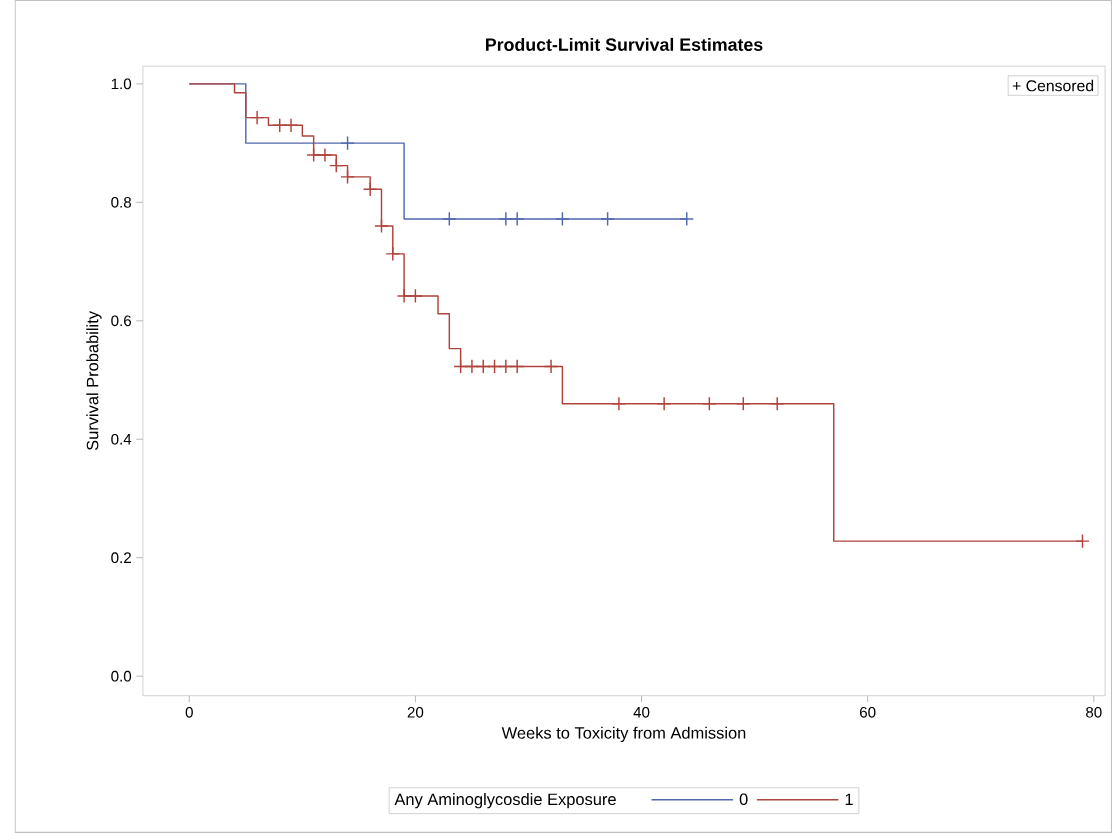 The width and height of the screenshot is (1112, 833). Describe the element at coordinates (121, 439) in the screenshot. I see `y-tick-label: 0.4` at that location.